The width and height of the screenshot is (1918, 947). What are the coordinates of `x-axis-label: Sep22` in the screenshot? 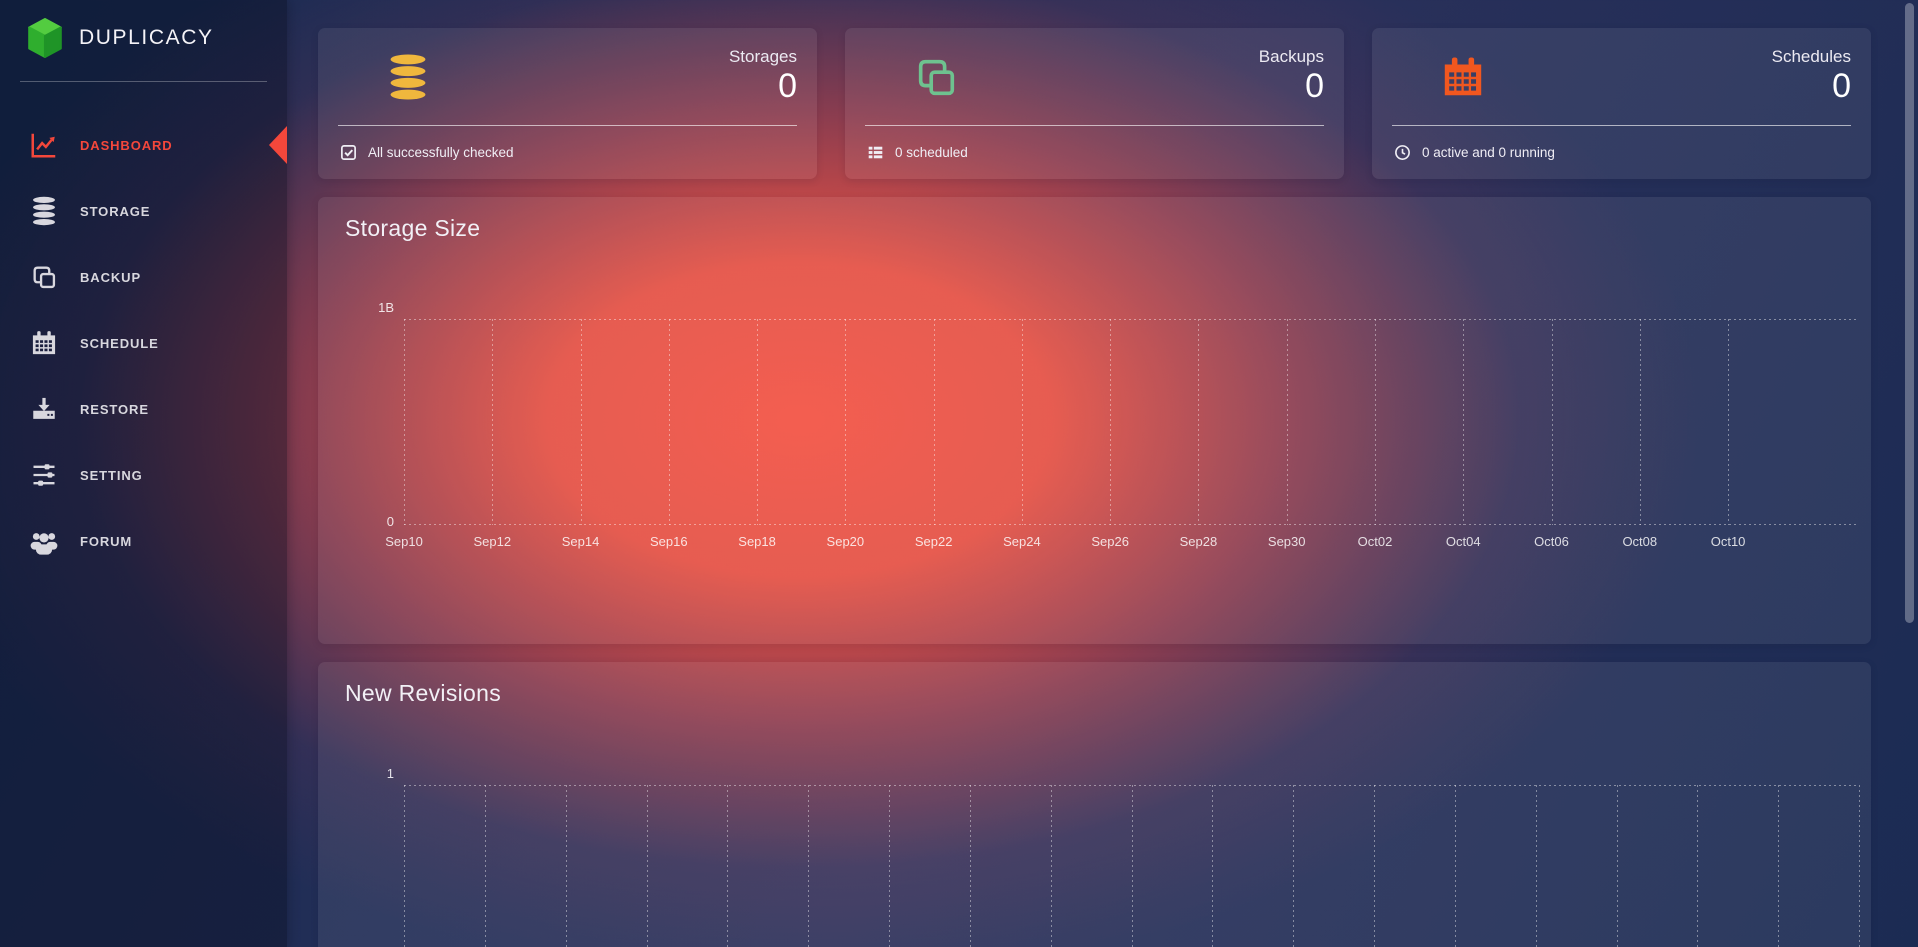 It's located at (933, 541).